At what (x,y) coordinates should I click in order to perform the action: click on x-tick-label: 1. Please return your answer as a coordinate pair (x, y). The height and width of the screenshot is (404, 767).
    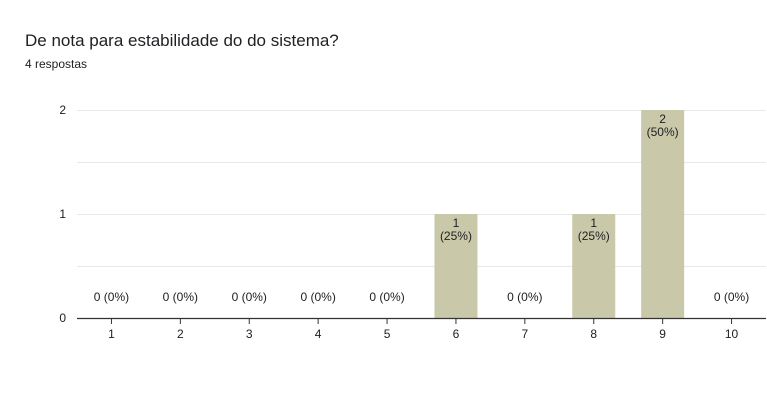
    Looking at the image, I should click on (111, 334).